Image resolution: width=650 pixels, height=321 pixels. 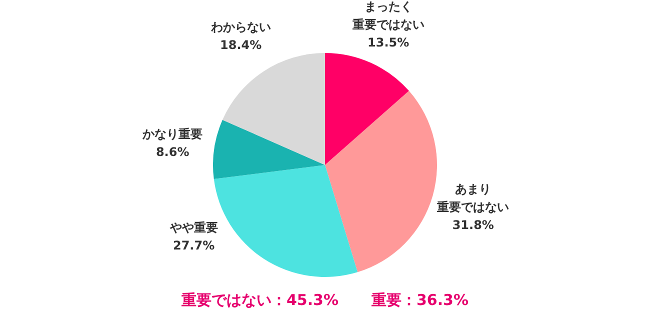 I want to click on annotation: 重要ではない：45.3%, so click(x=260, y=300).